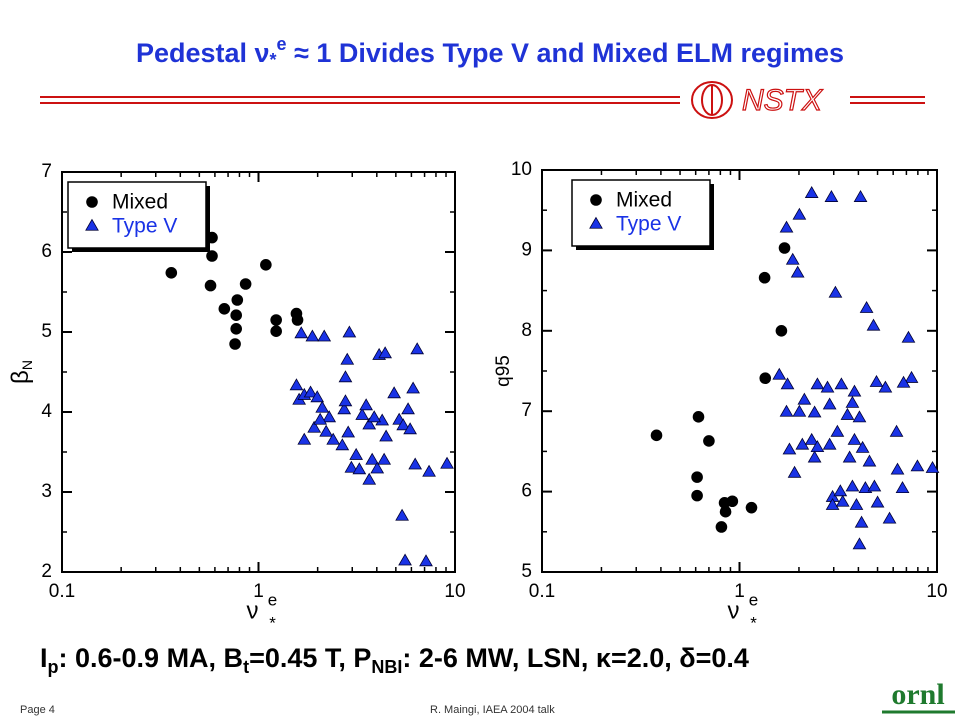 Image resolution: width=960 pixels, height=720 pixels. I want to click on legend-label: Type V, so click(144, 226).